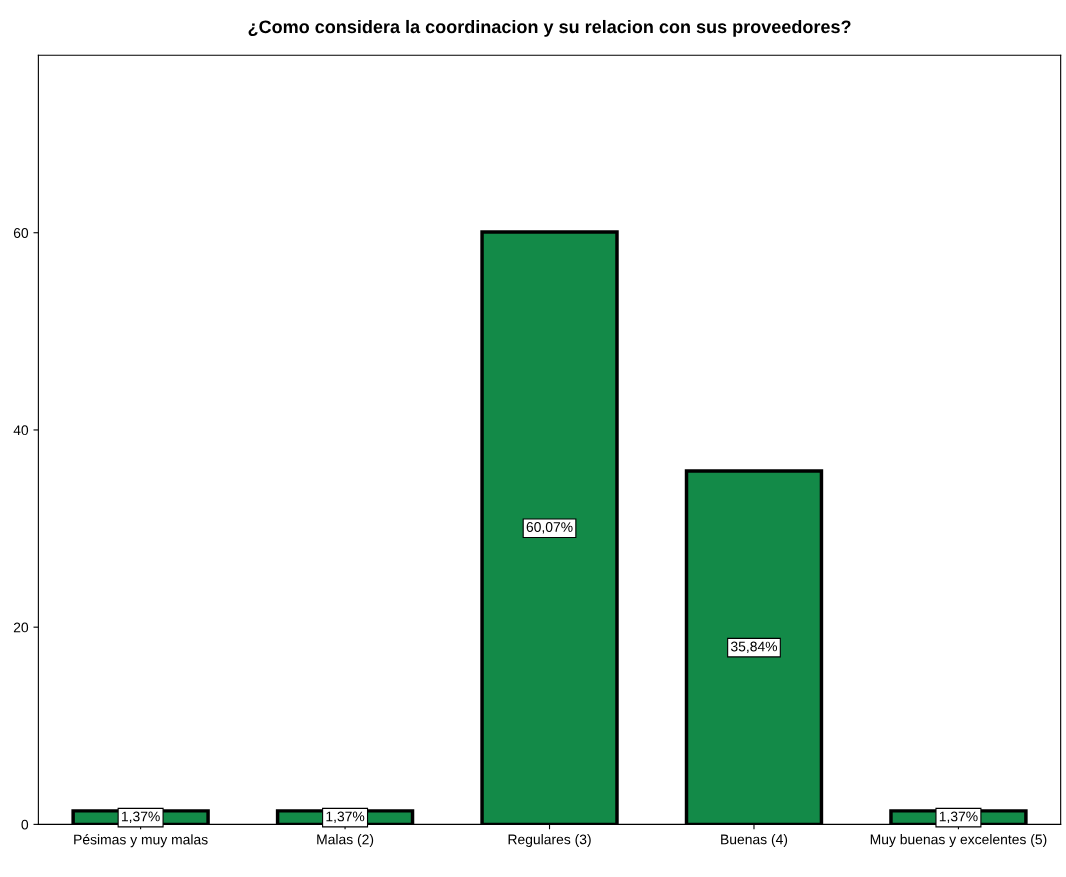 The width and height of the screenshot is (1066, 877). Describe the element at coordinates (25, 824) in the screenshot. I see `y-tick-label: 0` at that location.